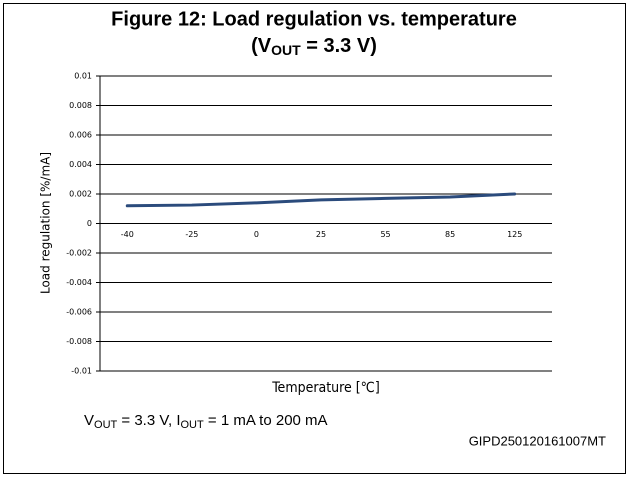  What do you see at coordinates (81, 371) in the screenshot?
I see `y-tick-label: -0.01` at bounding box center [81, 371].